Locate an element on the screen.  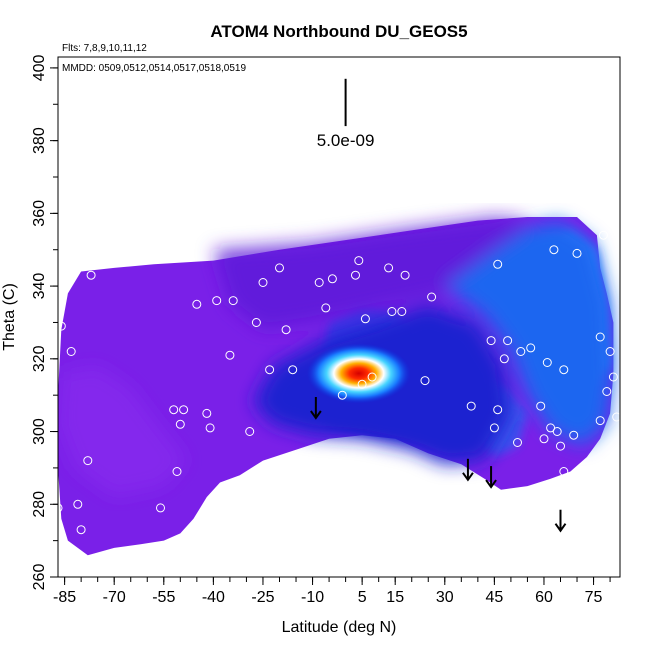
x-tick-label: -85 is located at coordinates (64, 597).